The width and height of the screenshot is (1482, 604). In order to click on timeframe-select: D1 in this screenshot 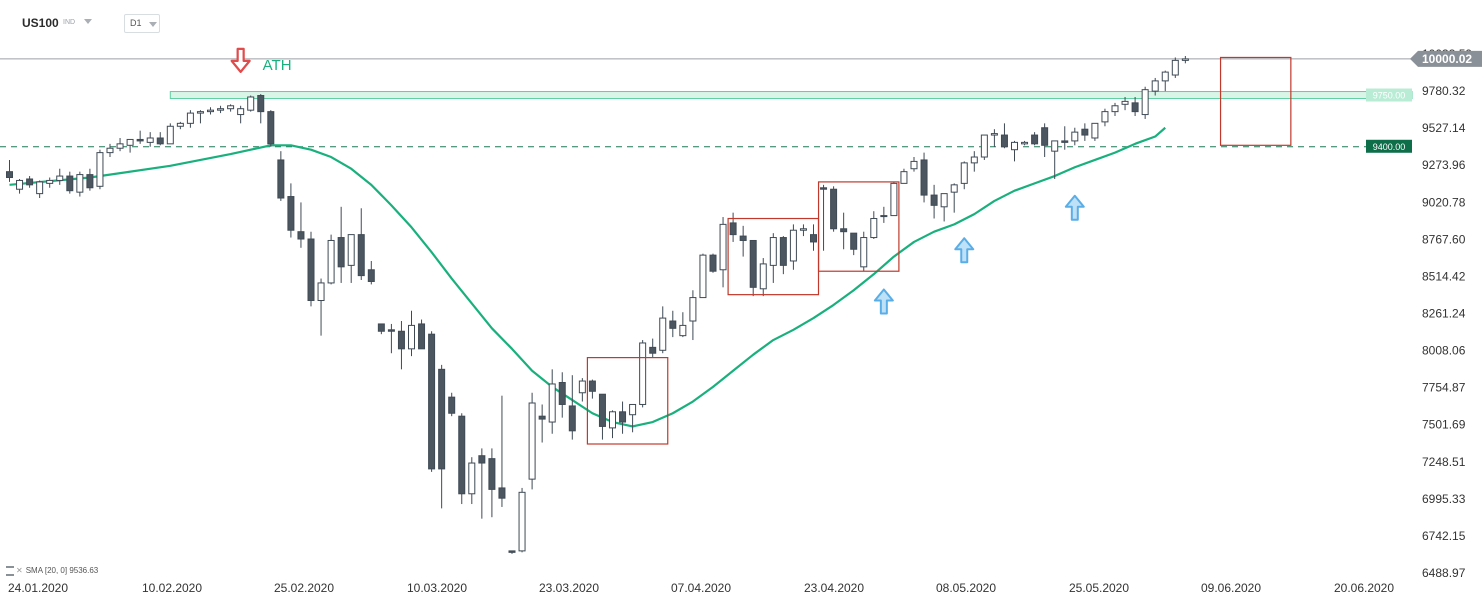, I will do `click(142, 23)`.